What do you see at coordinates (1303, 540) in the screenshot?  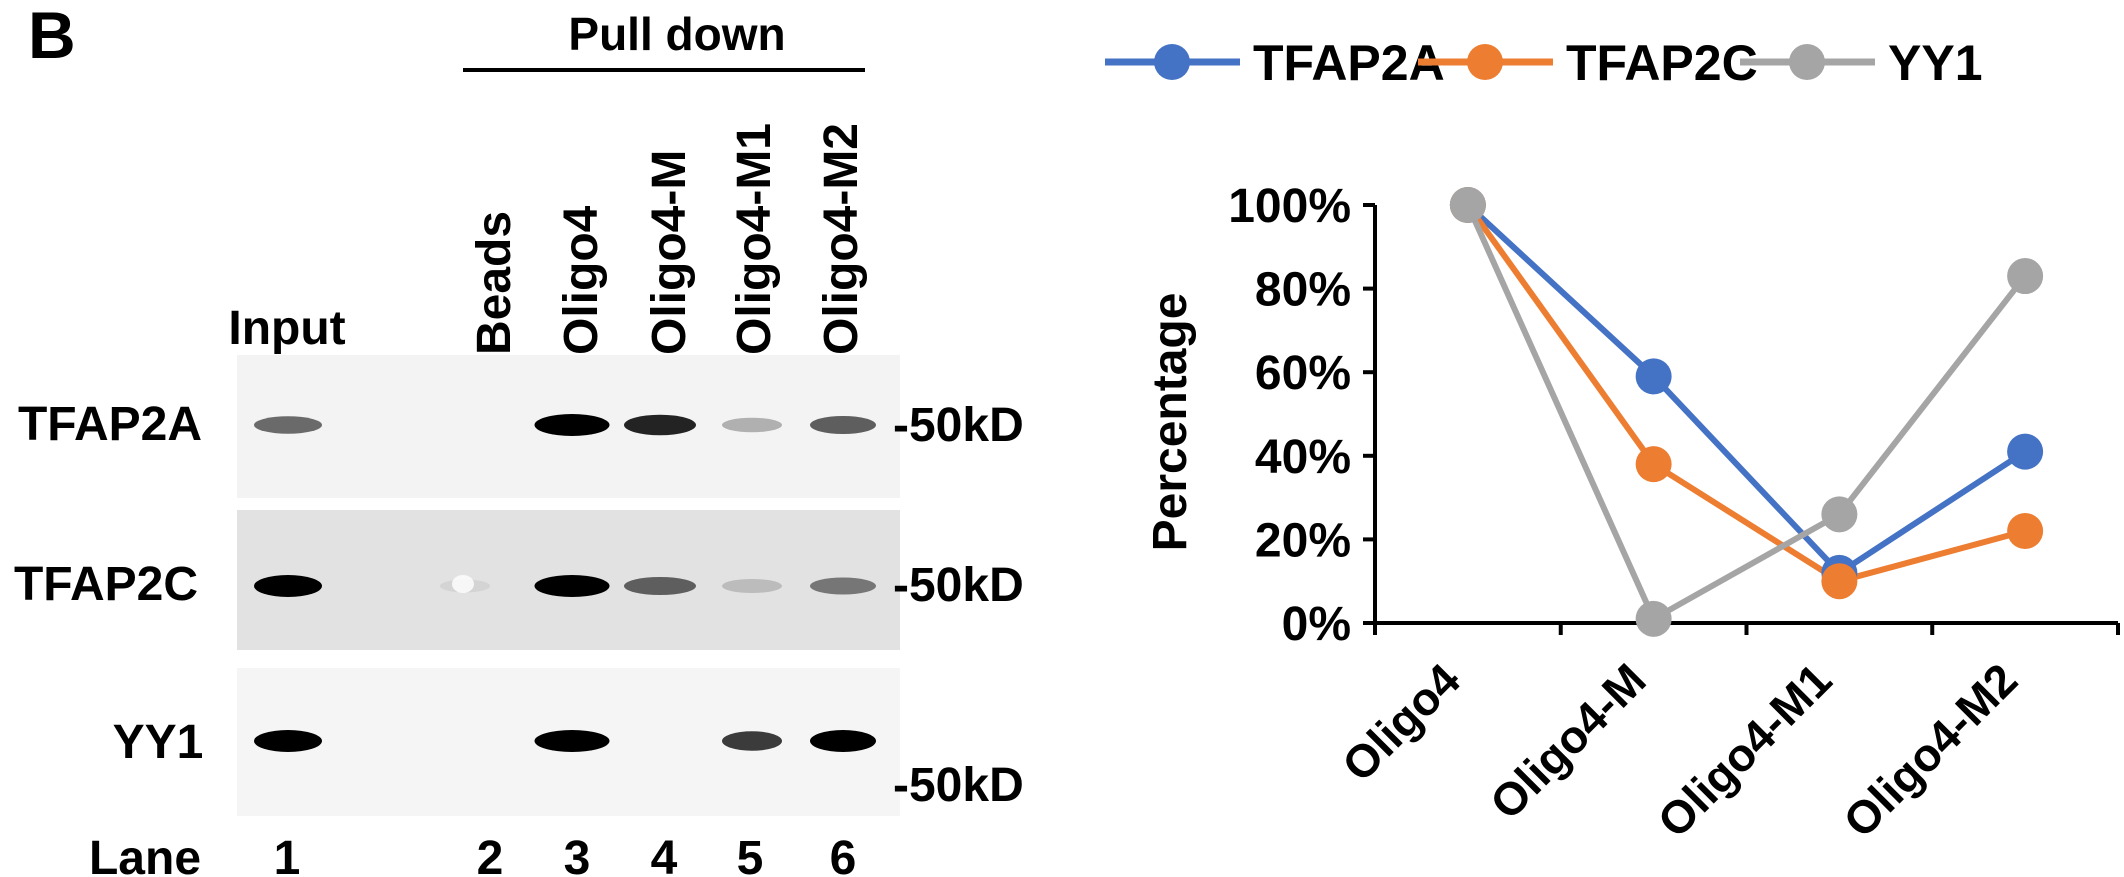 I see `y-tick-label: 20%` at bounding box center [1303, 540].